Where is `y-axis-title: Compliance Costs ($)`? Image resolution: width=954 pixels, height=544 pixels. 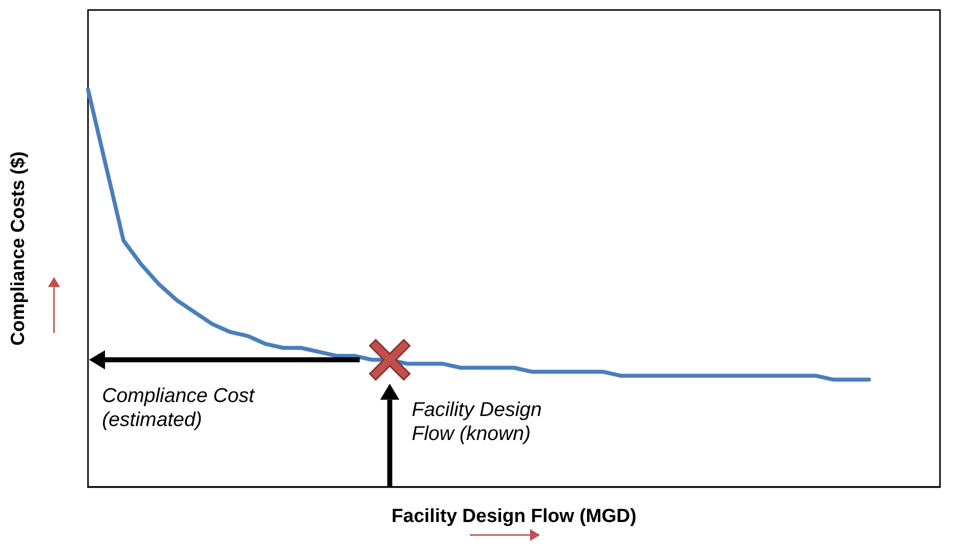
y-axis-title: Compliance Costs ($) is located at coordinates (18, 248).